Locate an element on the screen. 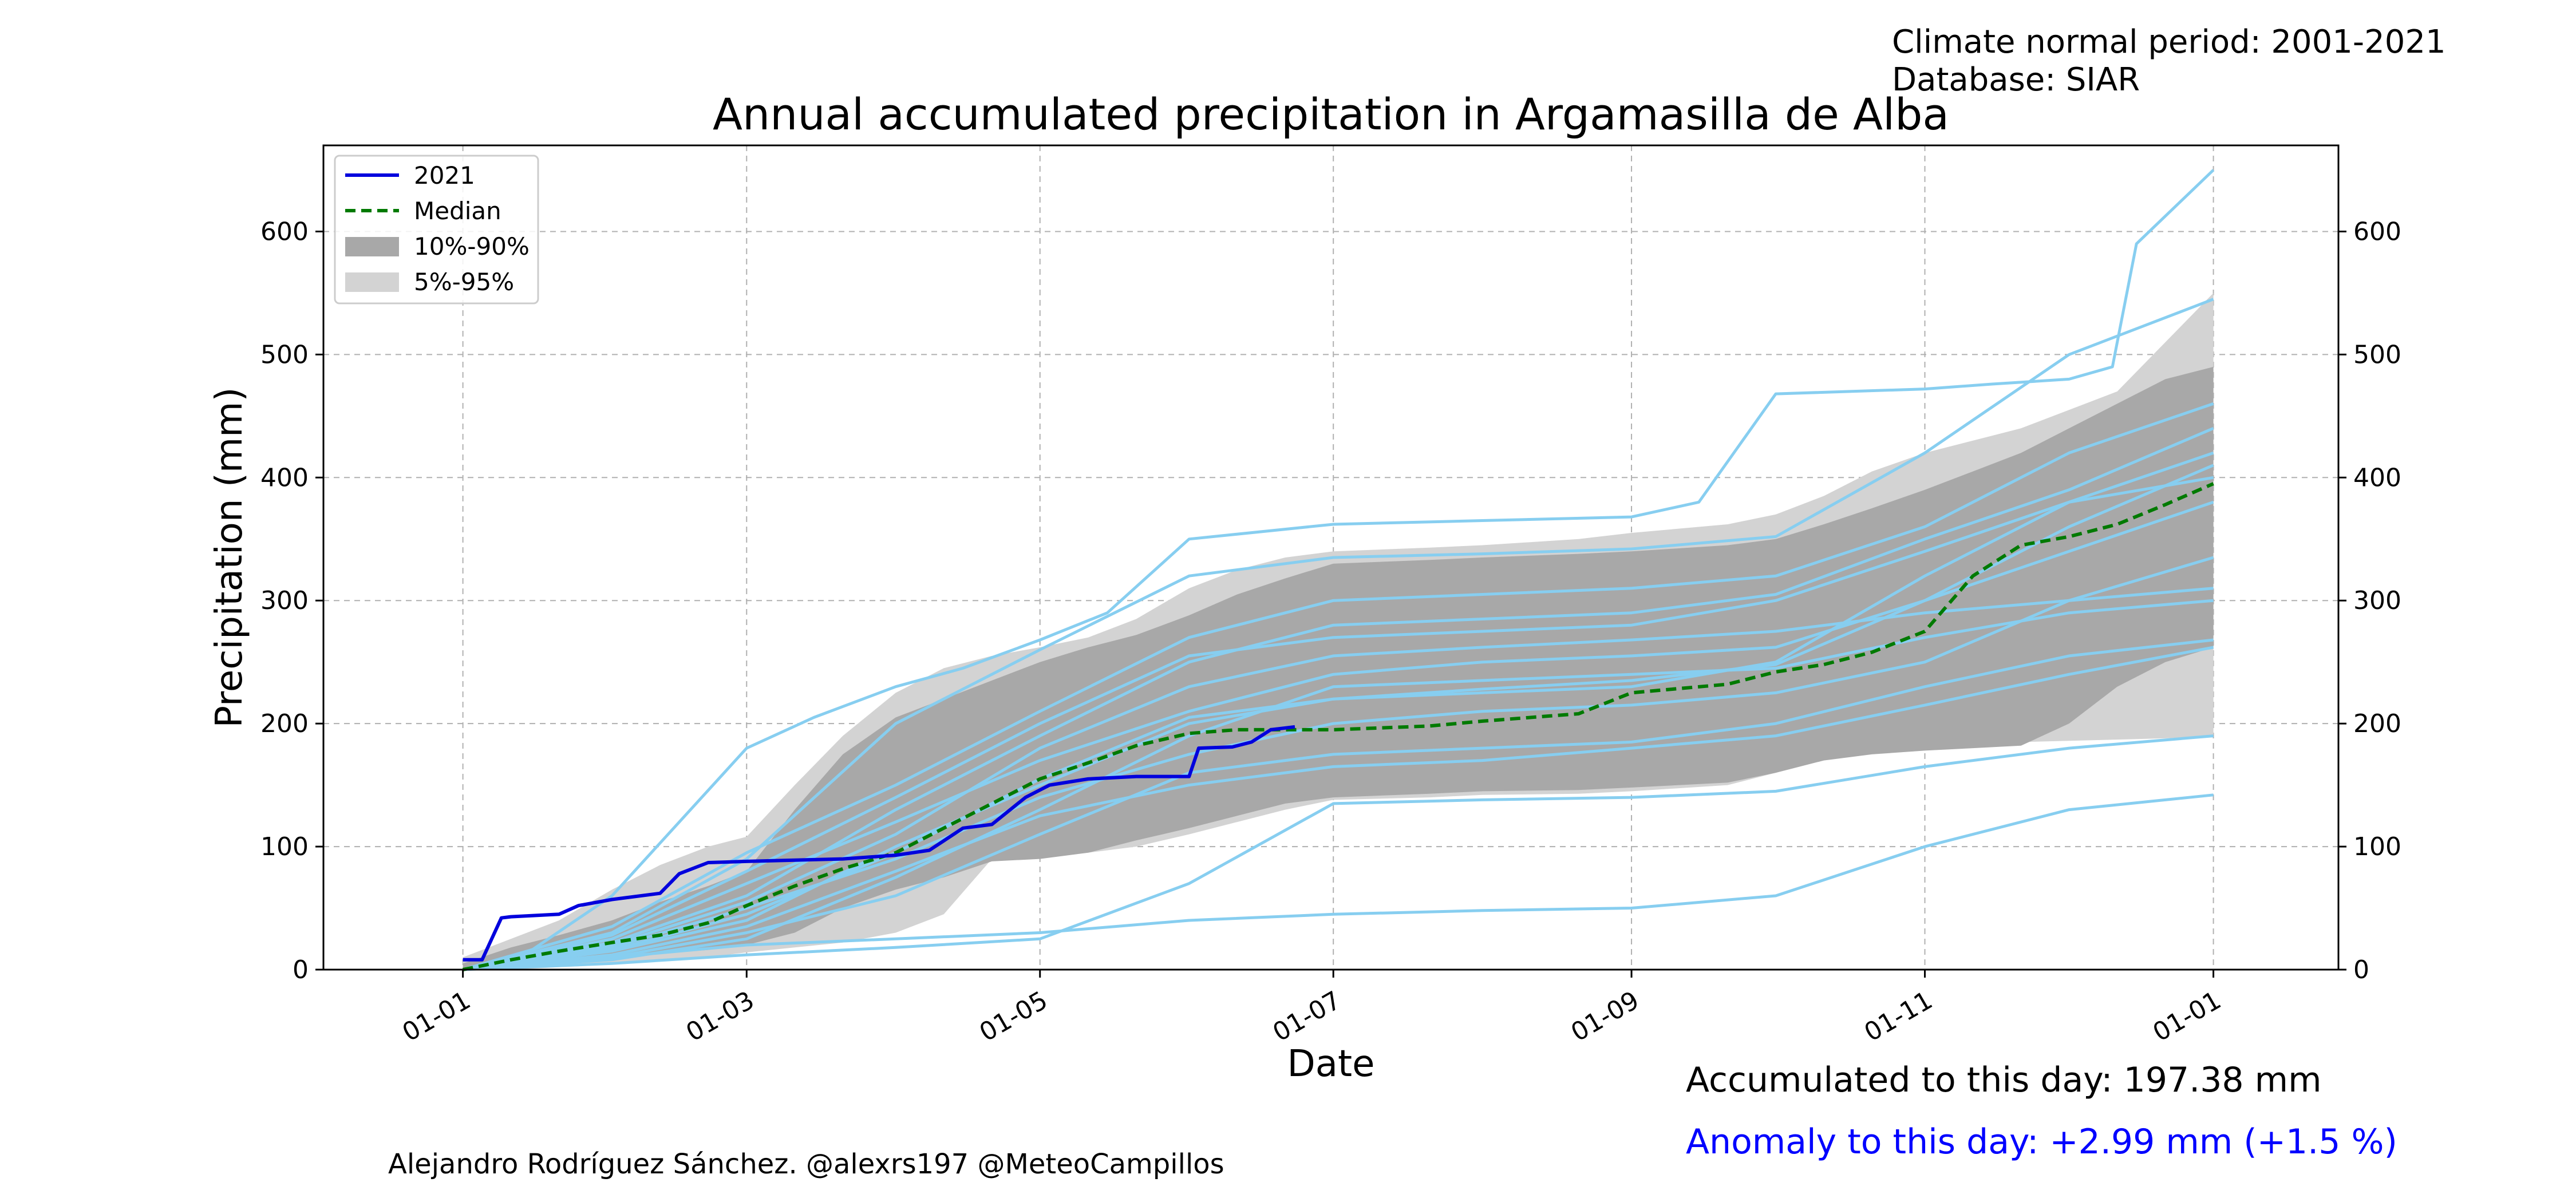 This screenshot has height=1202, width=2576. database-note: Database: SIAR is located at coordinates (2016, 80).